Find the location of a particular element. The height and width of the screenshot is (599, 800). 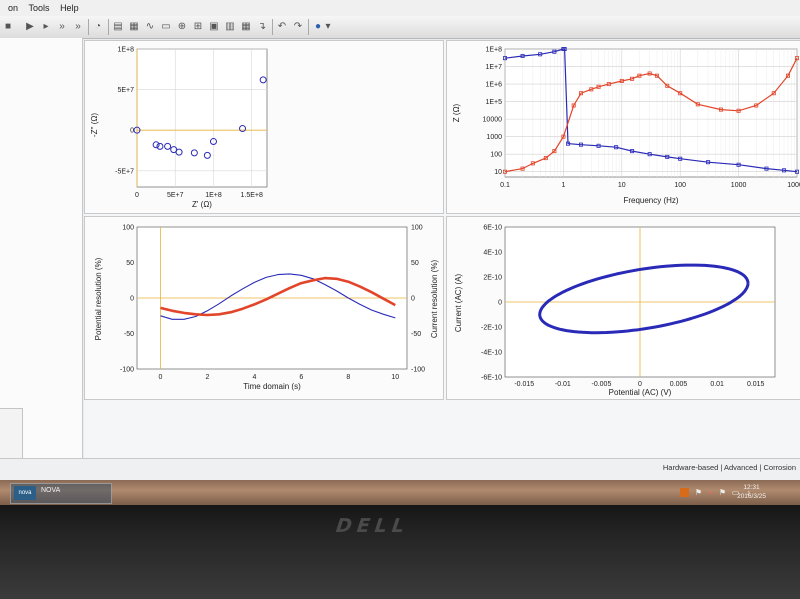

y-tick-label: 1E+6 is located at coordinates (493, 85).